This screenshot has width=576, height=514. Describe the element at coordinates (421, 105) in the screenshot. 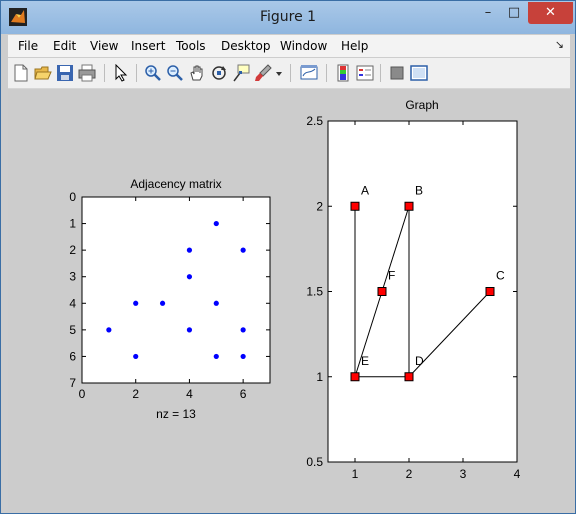

I see `graph-title: Graph` at that location.